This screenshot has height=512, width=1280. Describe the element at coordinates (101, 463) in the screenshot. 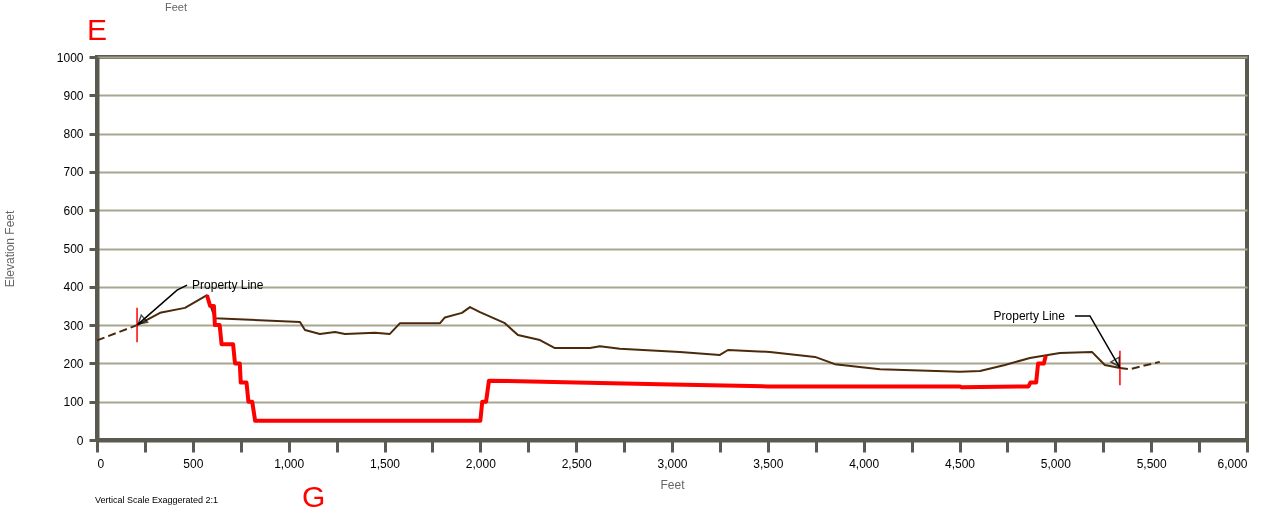

I see `x-tick-label: 0` at that location.